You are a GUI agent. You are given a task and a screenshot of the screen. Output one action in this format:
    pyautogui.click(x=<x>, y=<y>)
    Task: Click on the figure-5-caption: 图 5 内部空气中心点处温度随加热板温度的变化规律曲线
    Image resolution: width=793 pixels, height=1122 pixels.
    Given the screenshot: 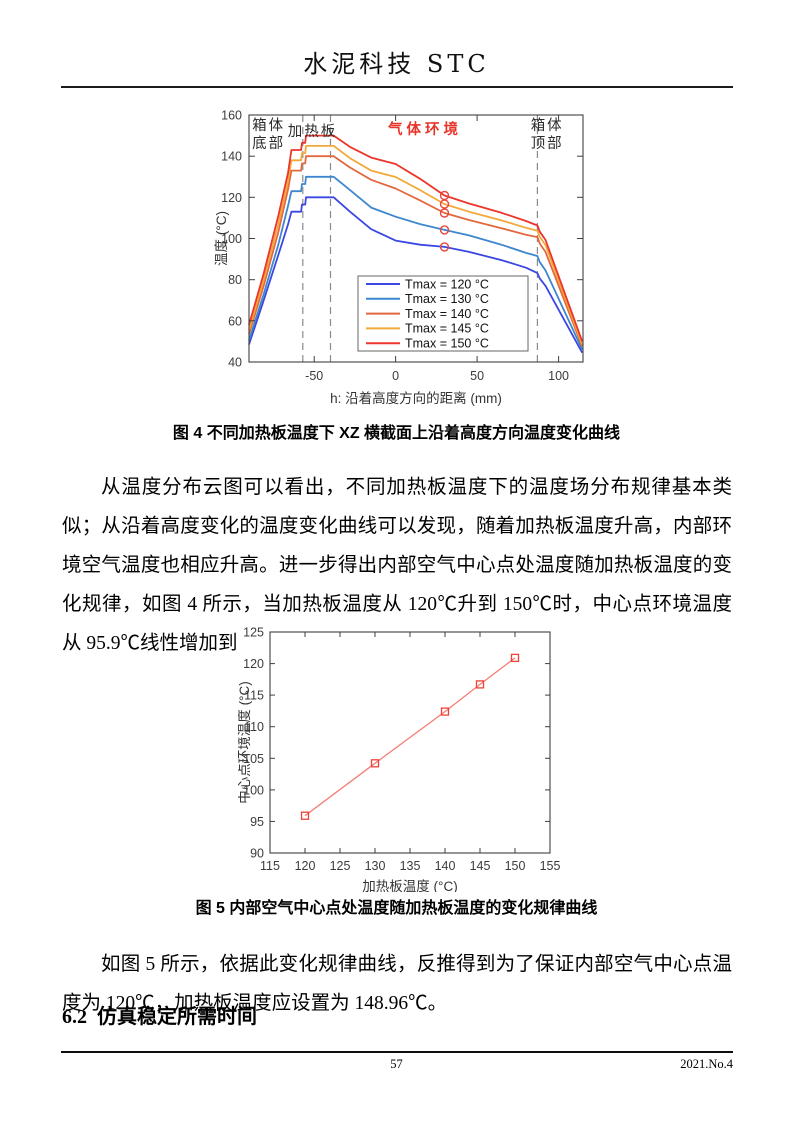 What is the action you would take?
    pyautogui.click(x=396, y=908)
    